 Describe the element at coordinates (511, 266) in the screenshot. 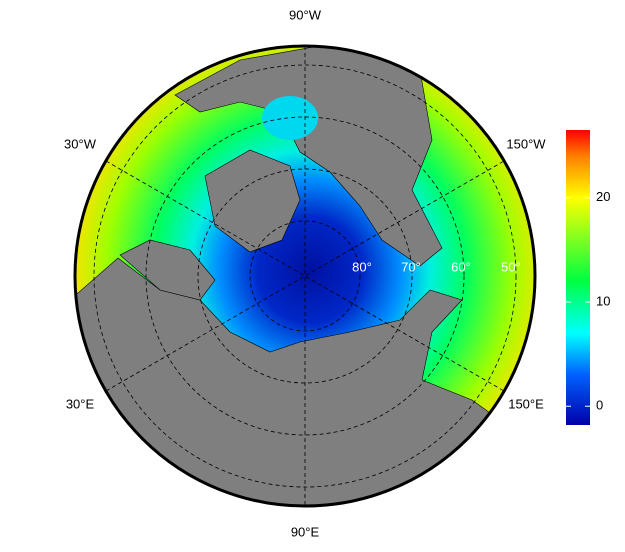

I see `lat-label: 50°` at that location.